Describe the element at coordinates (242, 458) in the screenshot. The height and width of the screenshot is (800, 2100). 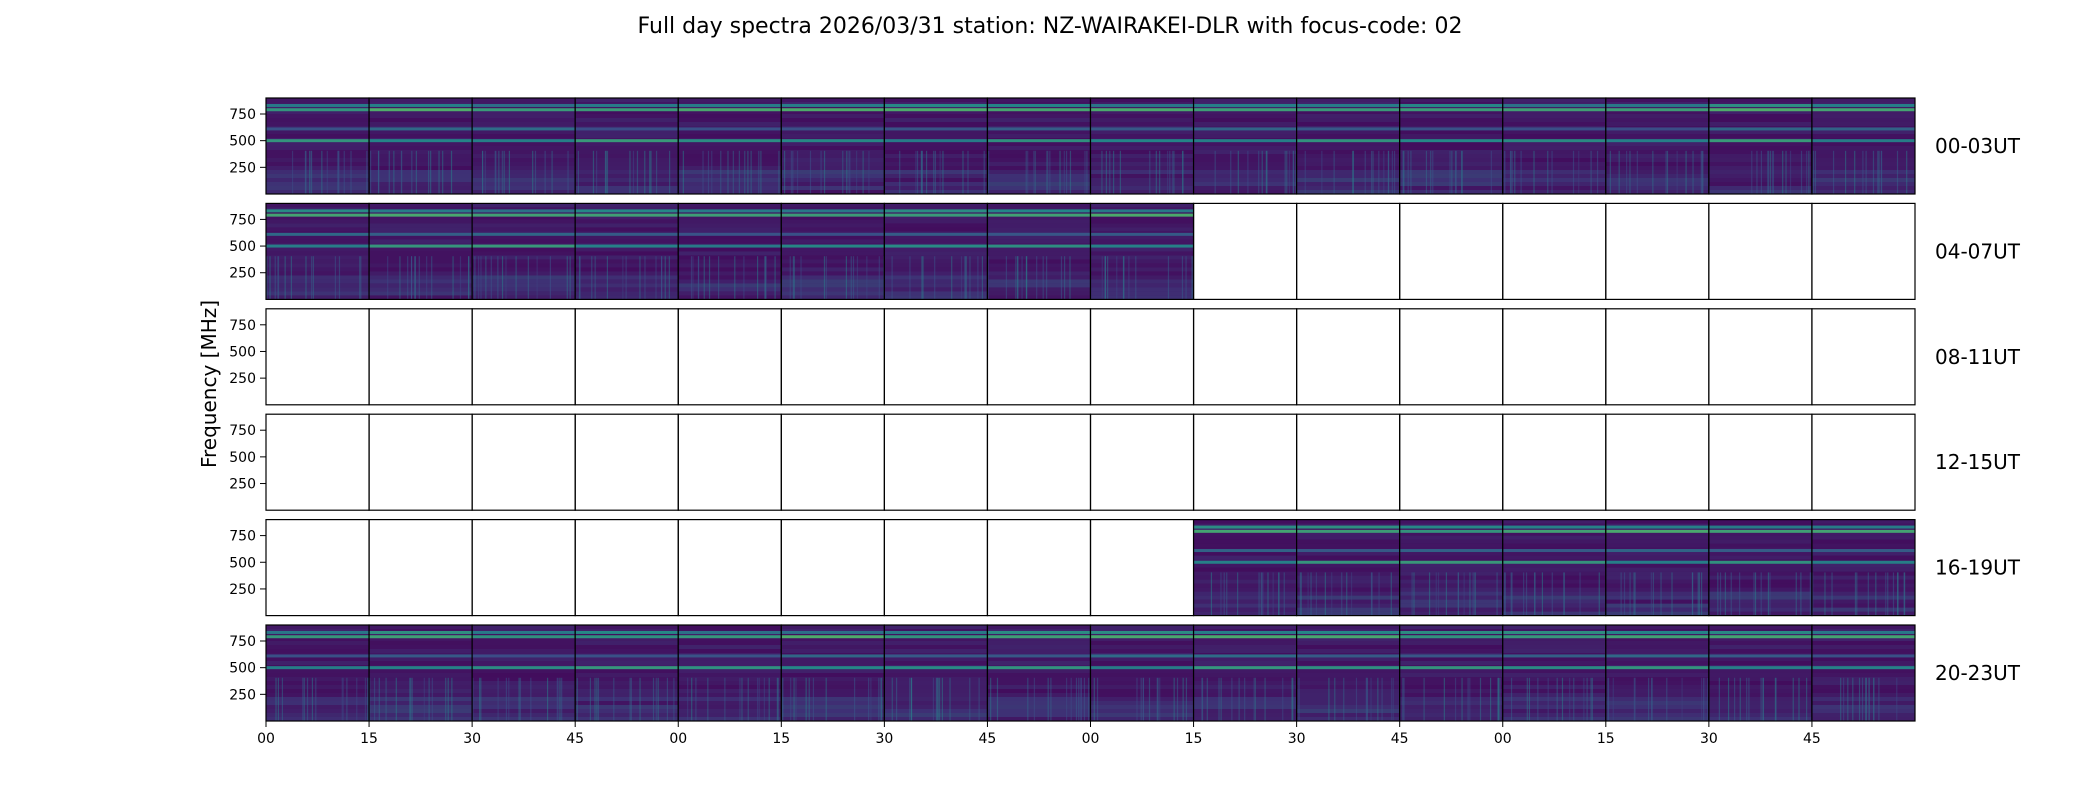
I see `y-tick-label: 500` at that location.